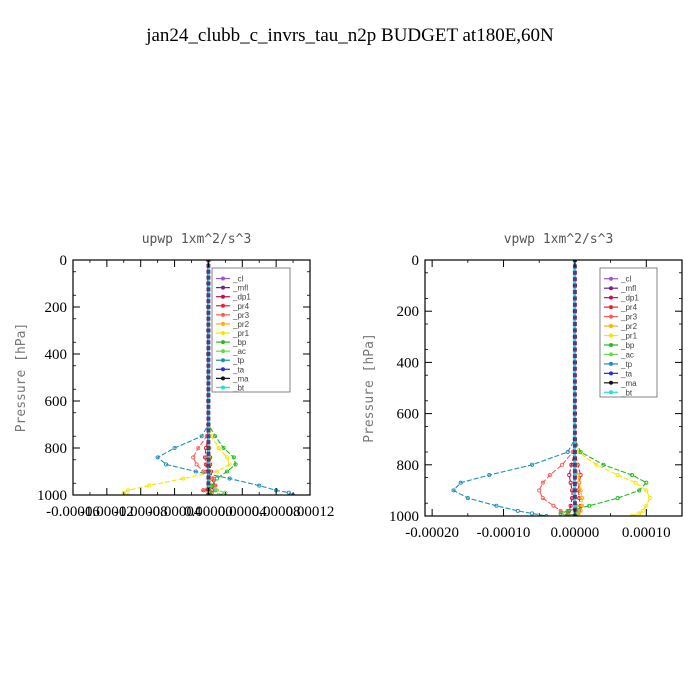 Image resolution: width=700 pixels, height=700 pixels. What do you see at coordinates (627, 345) in the screenshot?
I see `legend-label: _bp` at bounding box center [627, 345].